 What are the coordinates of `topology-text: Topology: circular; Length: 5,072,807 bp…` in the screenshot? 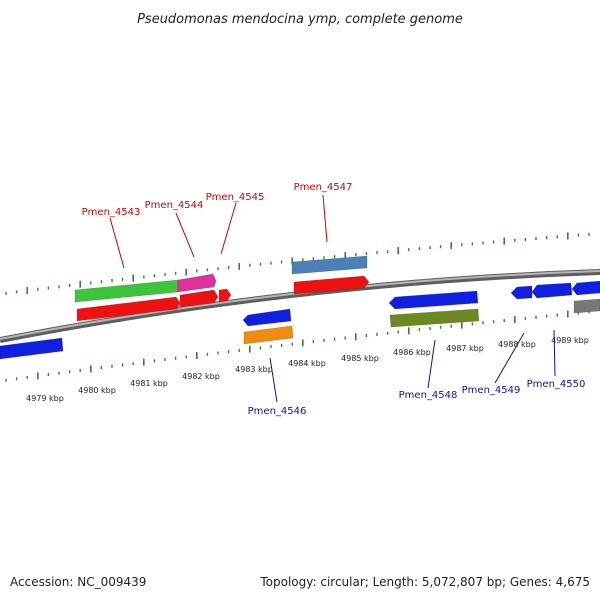 It's located at (424, 582).